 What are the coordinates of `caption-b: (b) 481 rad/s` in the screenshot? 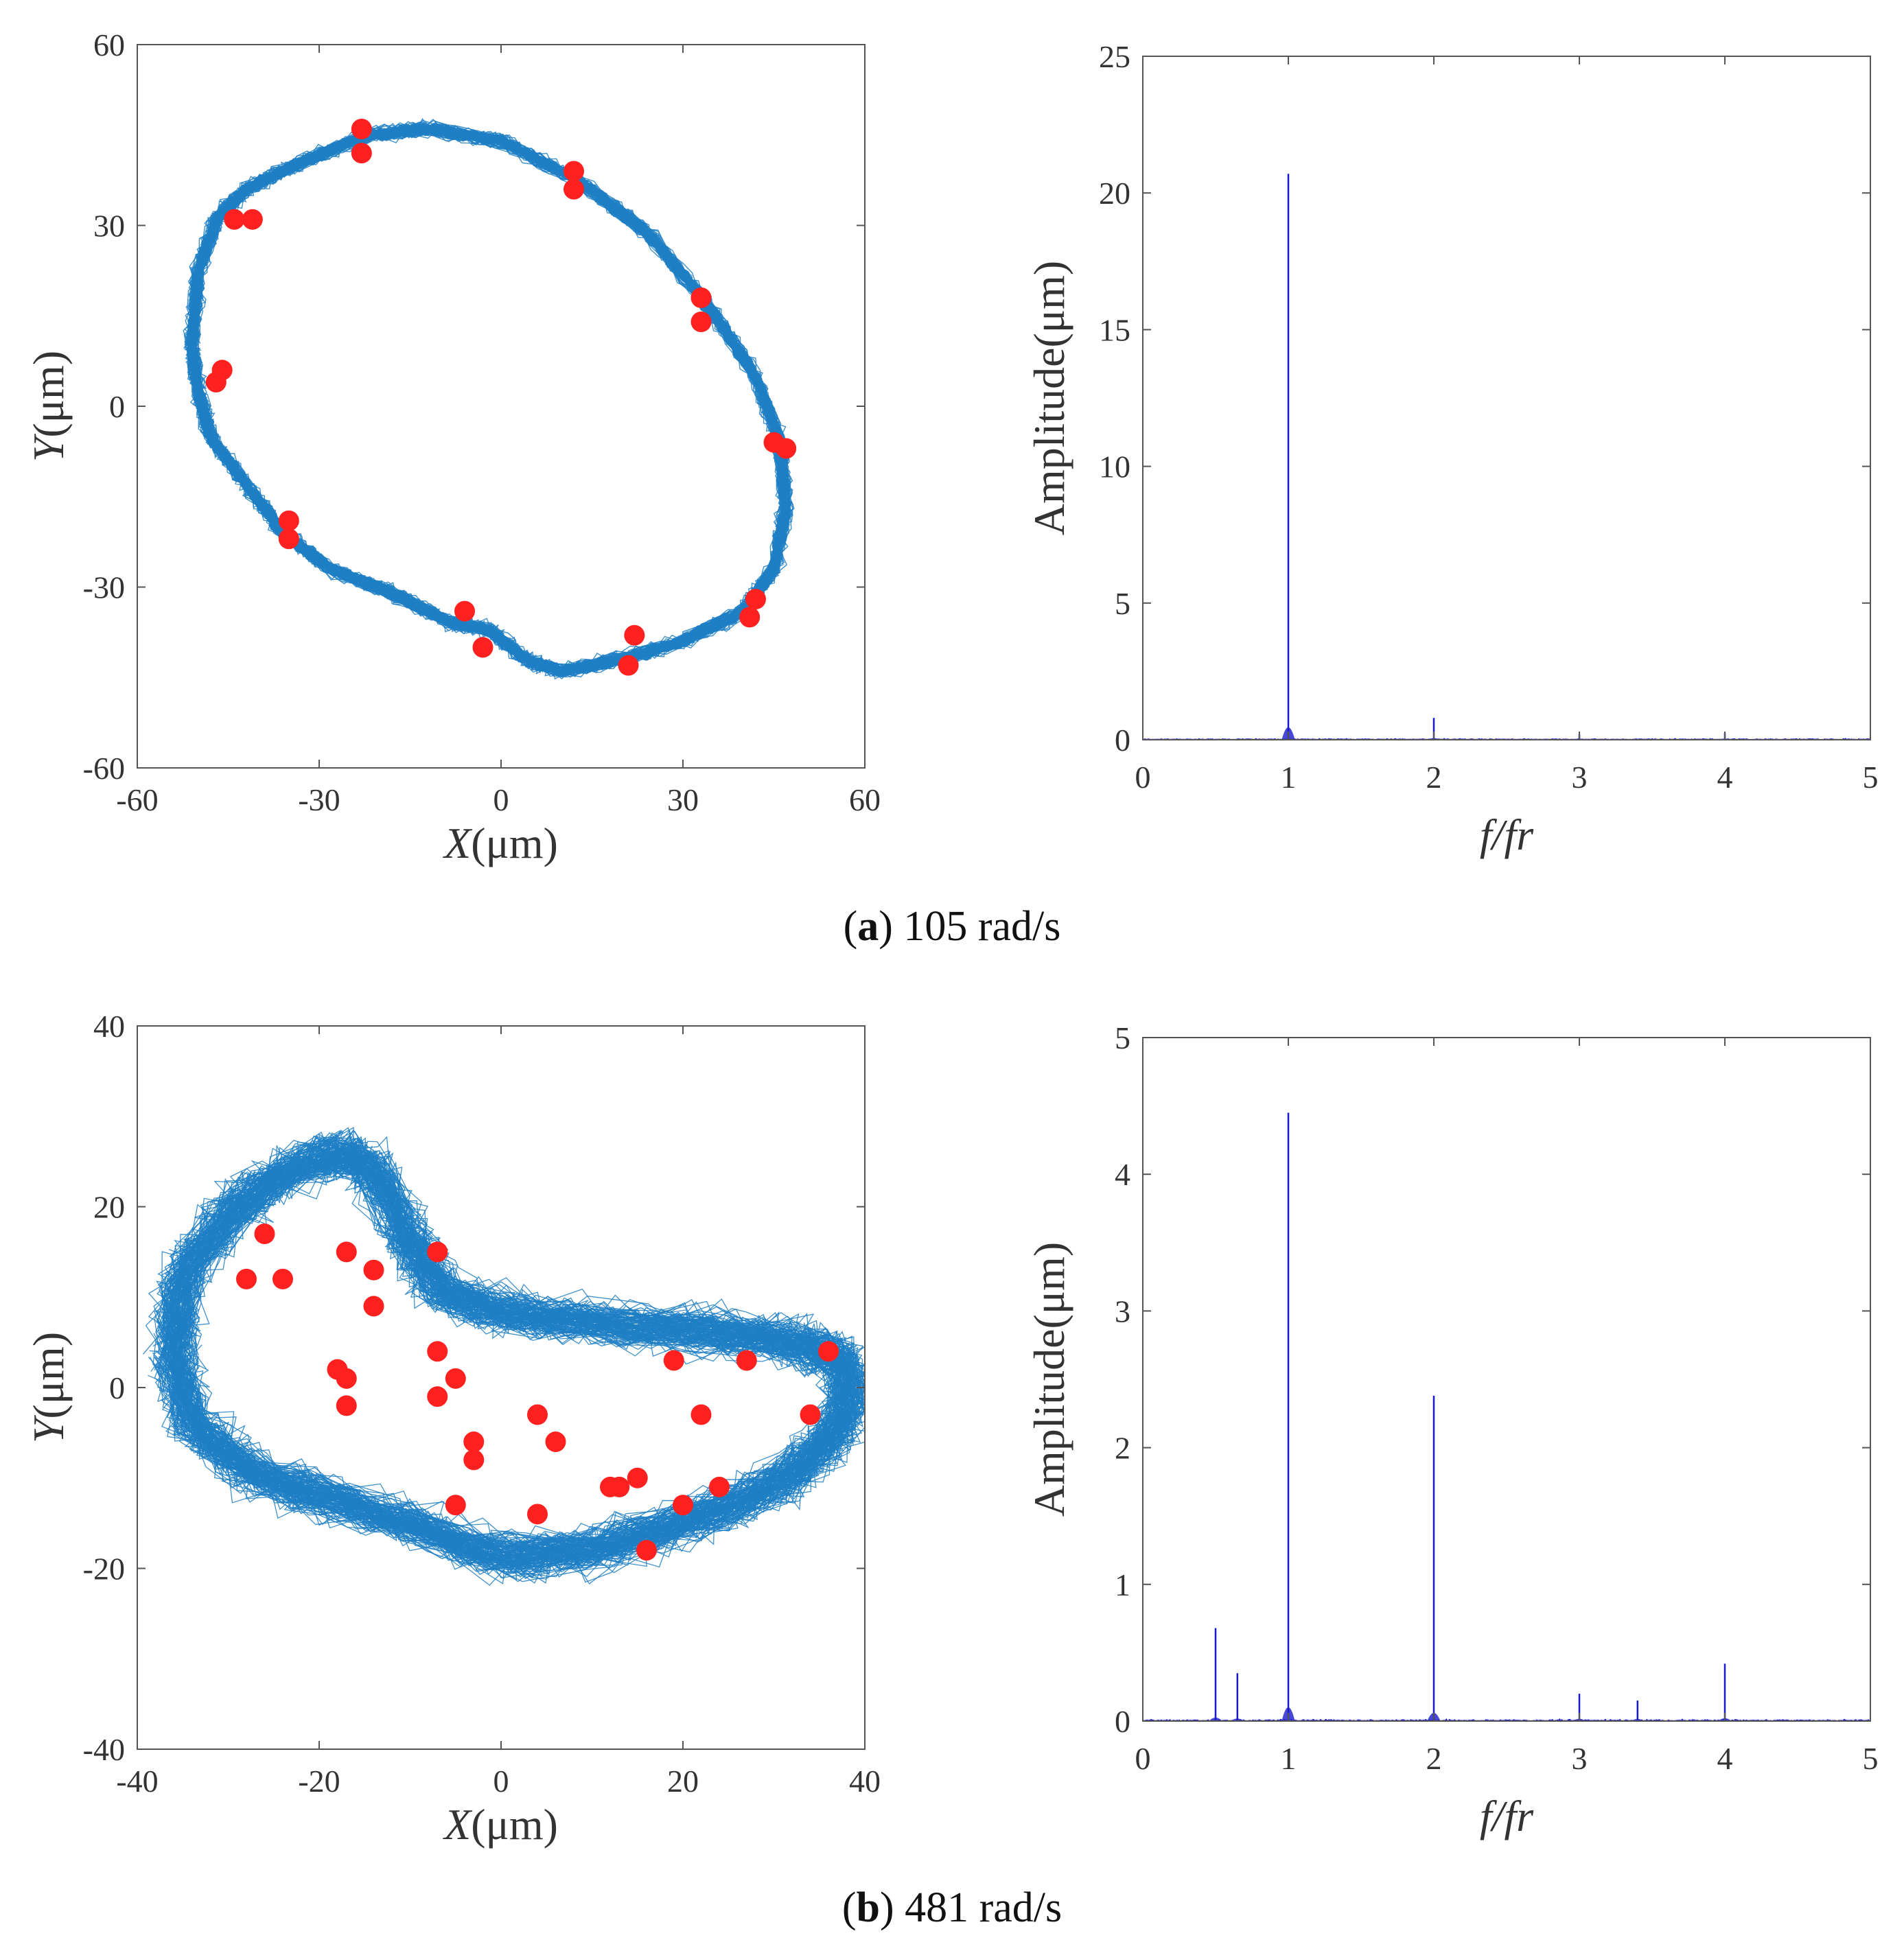 It's located at (952, 1907).